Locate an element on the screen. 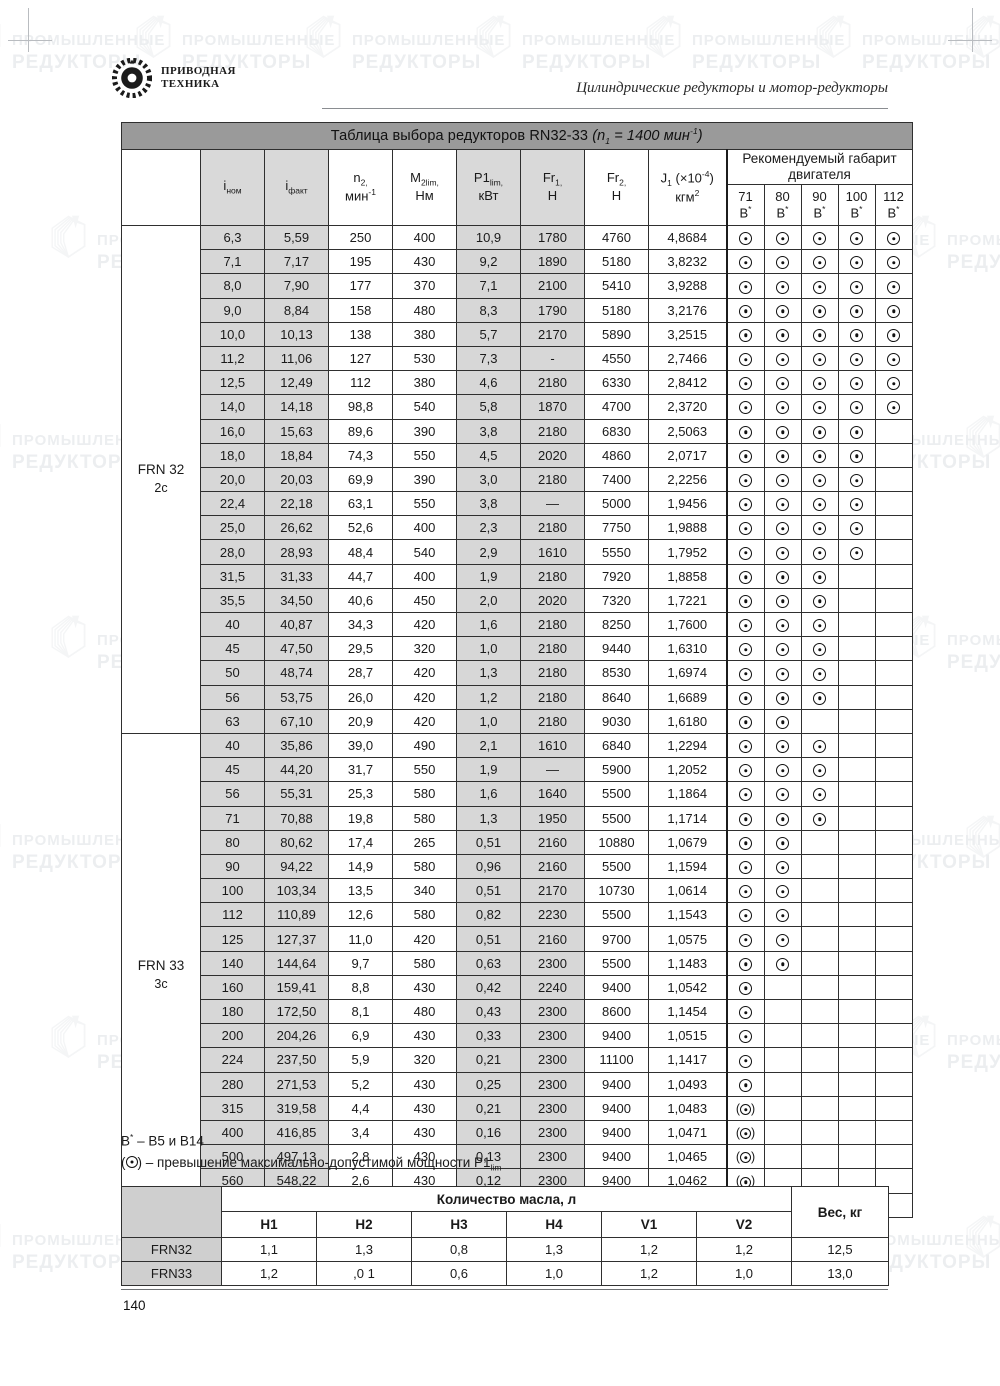  cell-i-nom: 8,0 is located at coordinates (232, 286).